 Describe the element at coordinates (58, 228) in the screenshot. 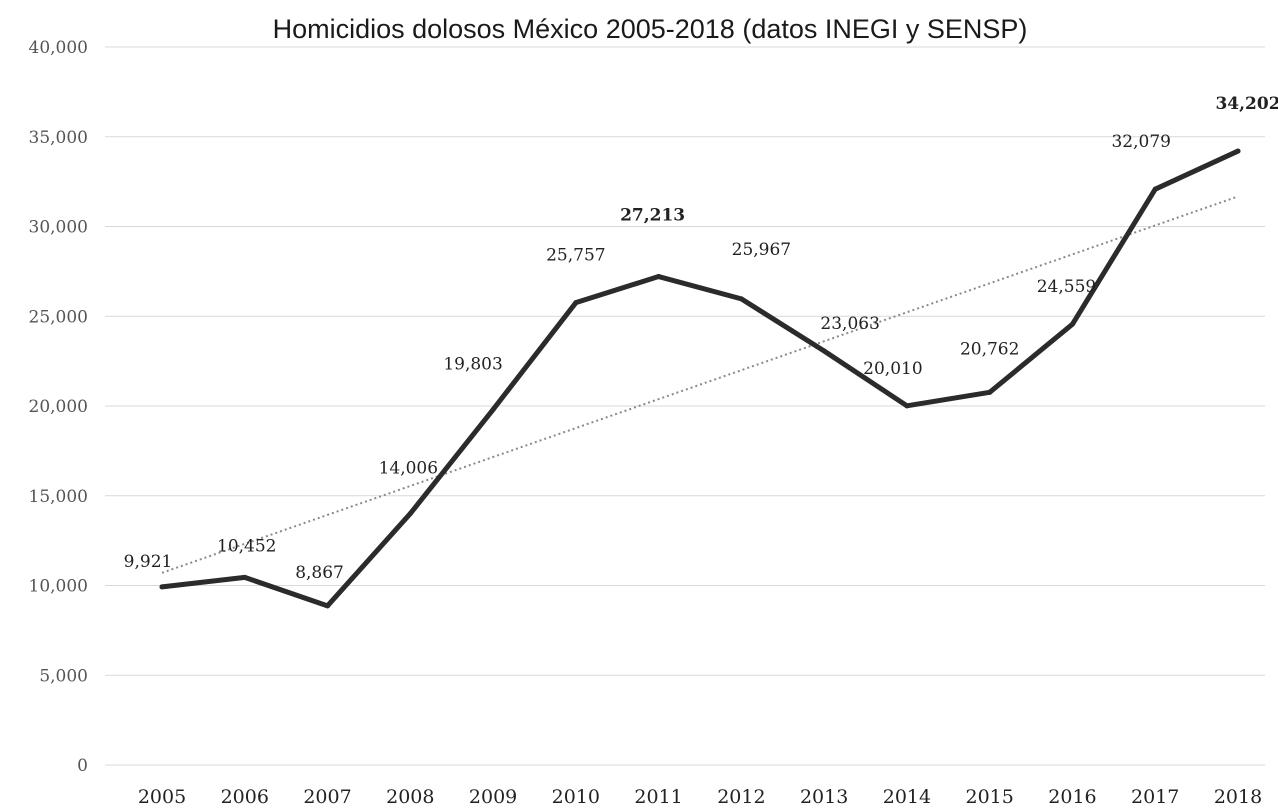

I see `y-tick-label: 30,000` at that location.